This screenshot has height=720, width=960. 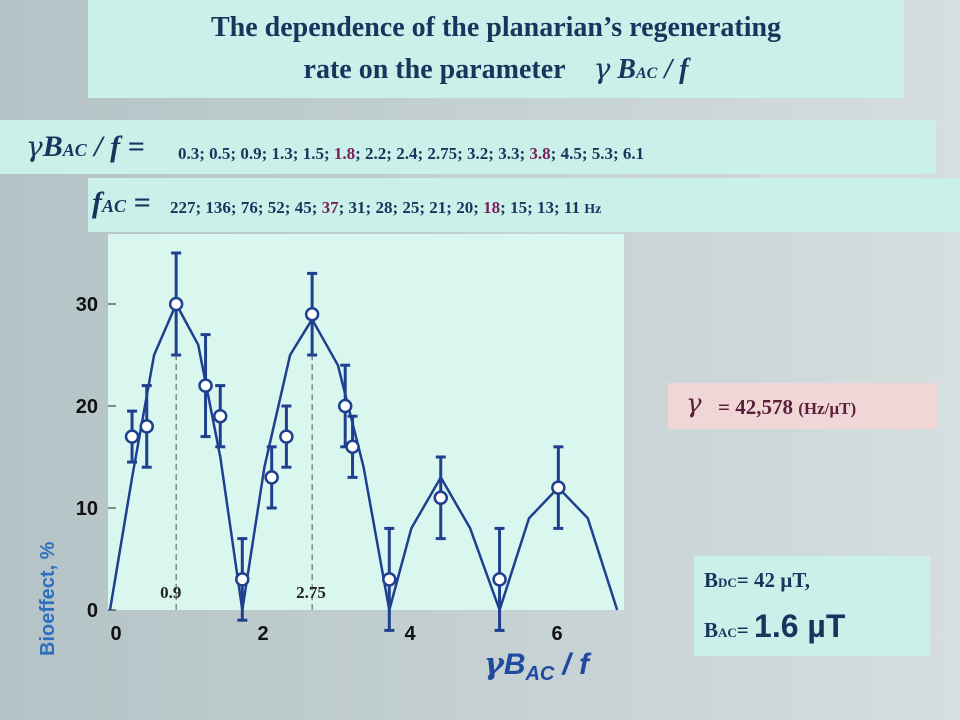 I want to click on x-axis-sub: AC, so click(x=539, y=672).